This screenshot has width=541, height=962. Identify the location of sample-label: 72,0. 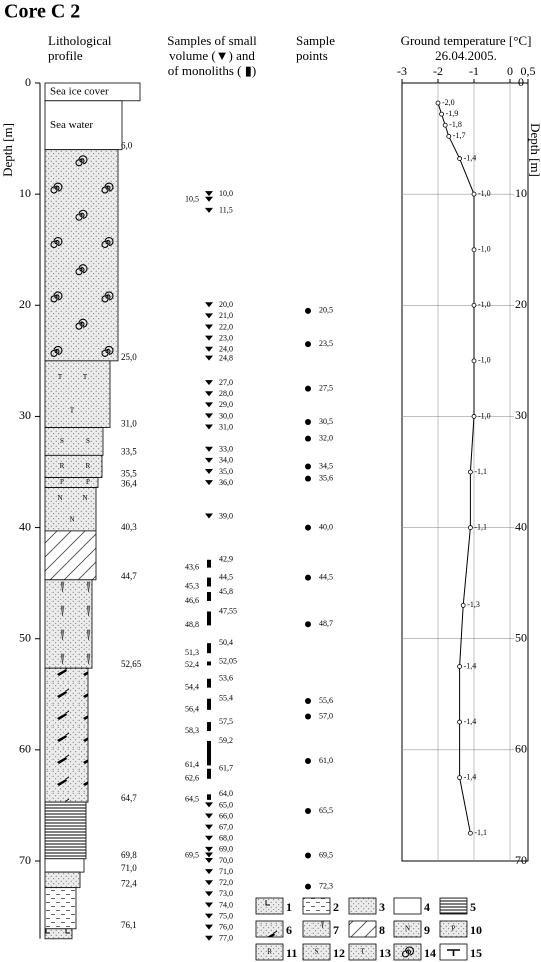
(226, 882).